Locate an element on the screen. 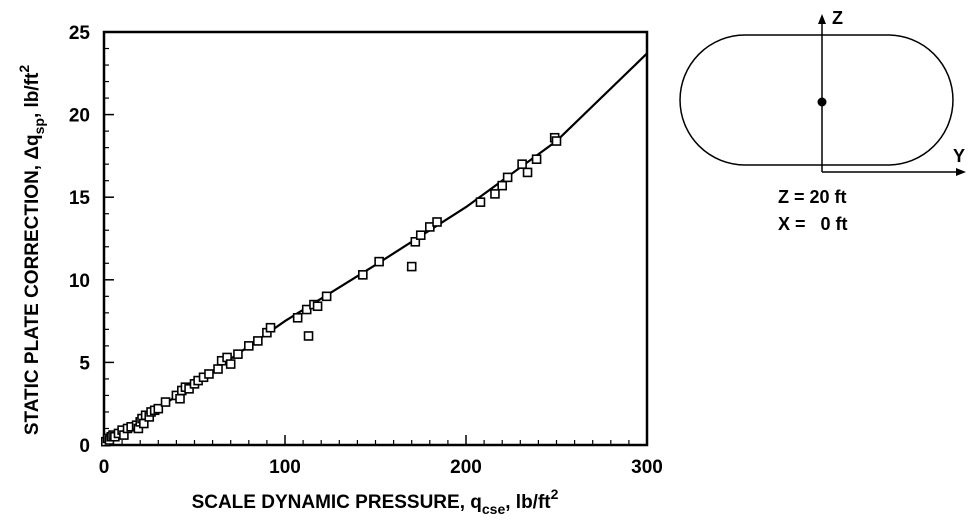 This screenshot has width=971, height=532. cross-section-outline is located at coordinates (816, 100).